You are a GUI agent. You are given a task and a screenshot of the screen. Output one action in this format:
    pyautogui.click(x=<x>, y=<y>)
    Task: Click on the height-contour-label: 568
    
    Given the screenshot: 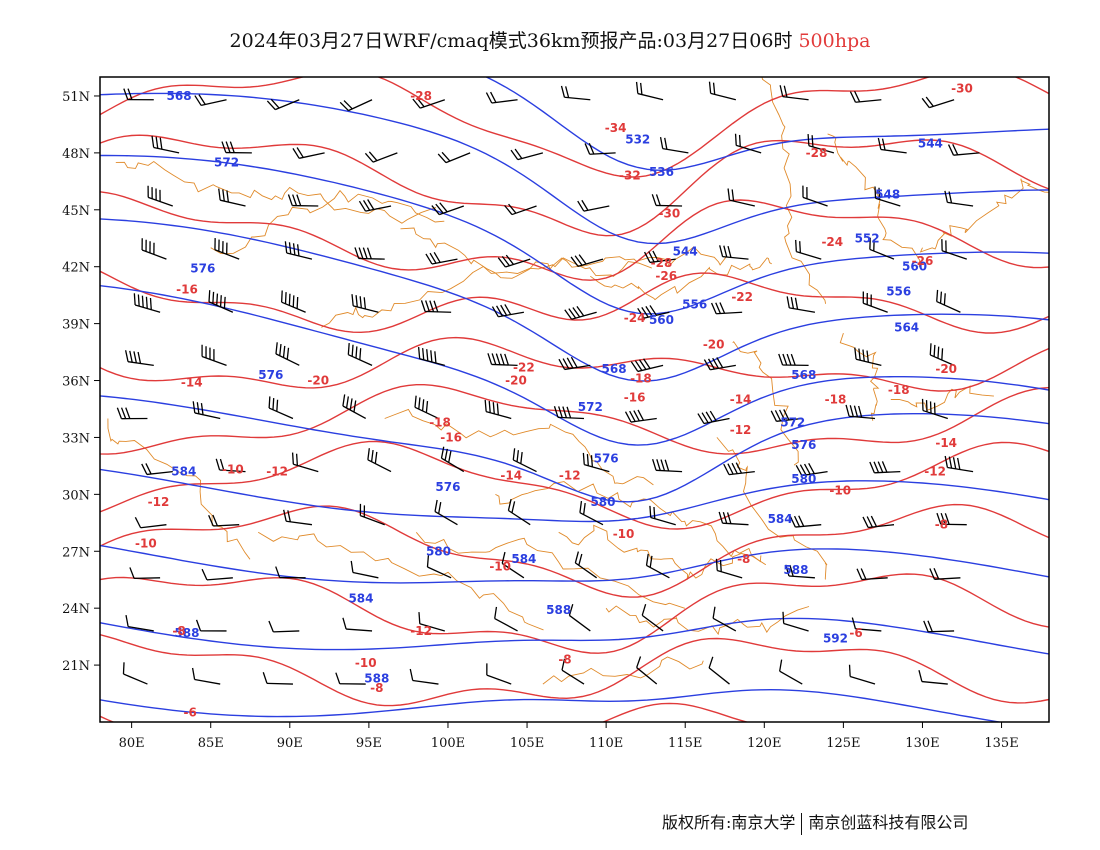 What is the action you would take?
    pyautogui.click(x=803, y=375)
    